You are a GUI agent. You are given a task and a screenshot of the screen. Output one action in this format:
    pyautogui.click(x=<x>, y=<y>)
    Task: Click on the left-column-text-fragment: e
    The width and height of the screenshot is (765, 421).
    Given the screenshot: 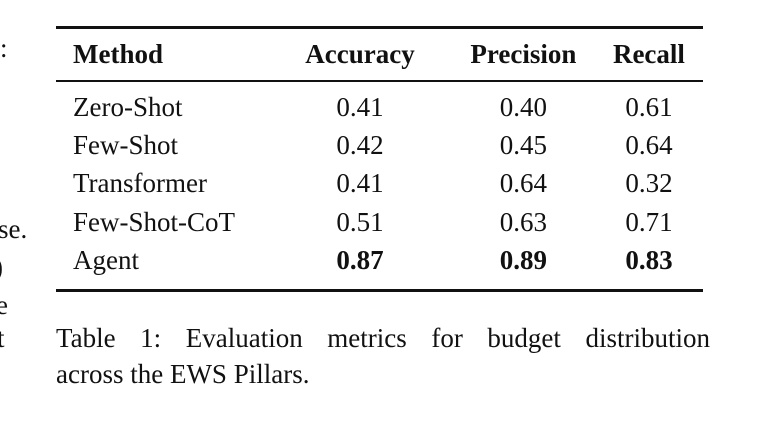 What is the action you would take?
    pyautogui.click(x=4, y=305)
    